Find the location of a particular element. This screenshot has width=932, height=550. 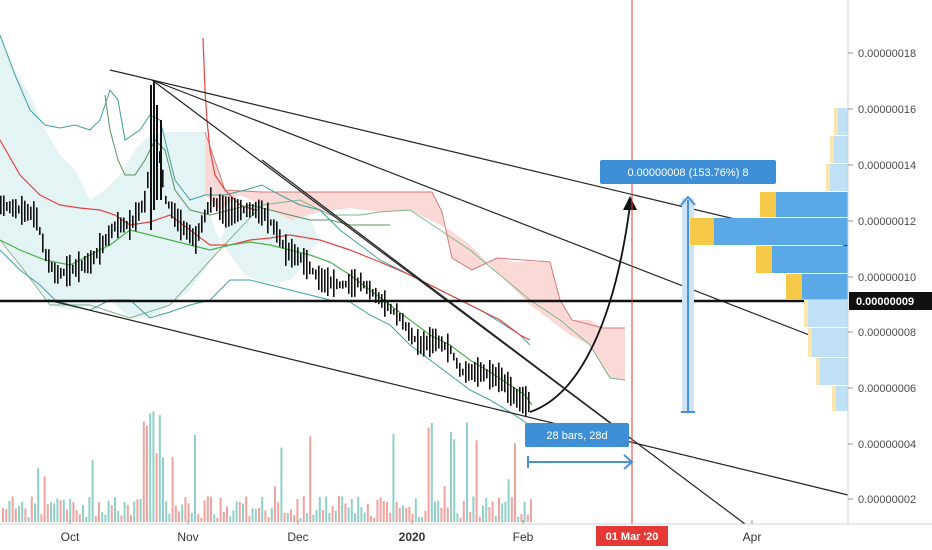

measure-range-box is located at coordinates (577, 435).